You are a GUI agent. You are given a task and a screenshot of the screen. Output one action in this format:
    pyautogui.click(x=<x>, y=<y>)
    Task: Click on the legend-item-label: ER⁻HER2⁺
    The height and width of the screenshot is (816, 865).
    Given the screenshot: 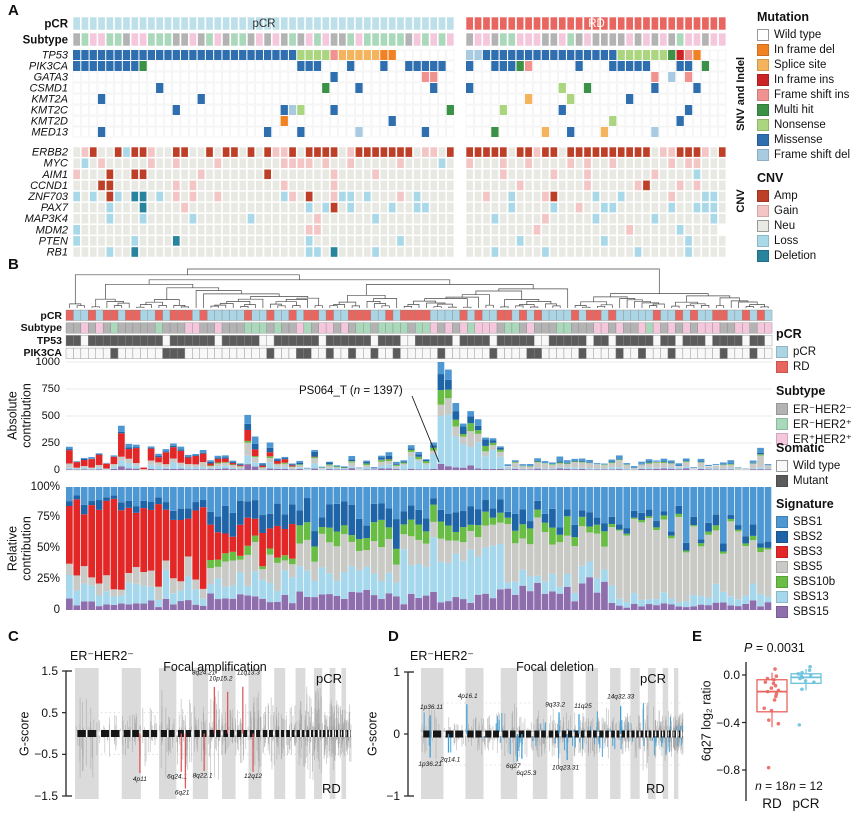 What is the action you would take?
    pyautogui.click(x=822, y=424)
    